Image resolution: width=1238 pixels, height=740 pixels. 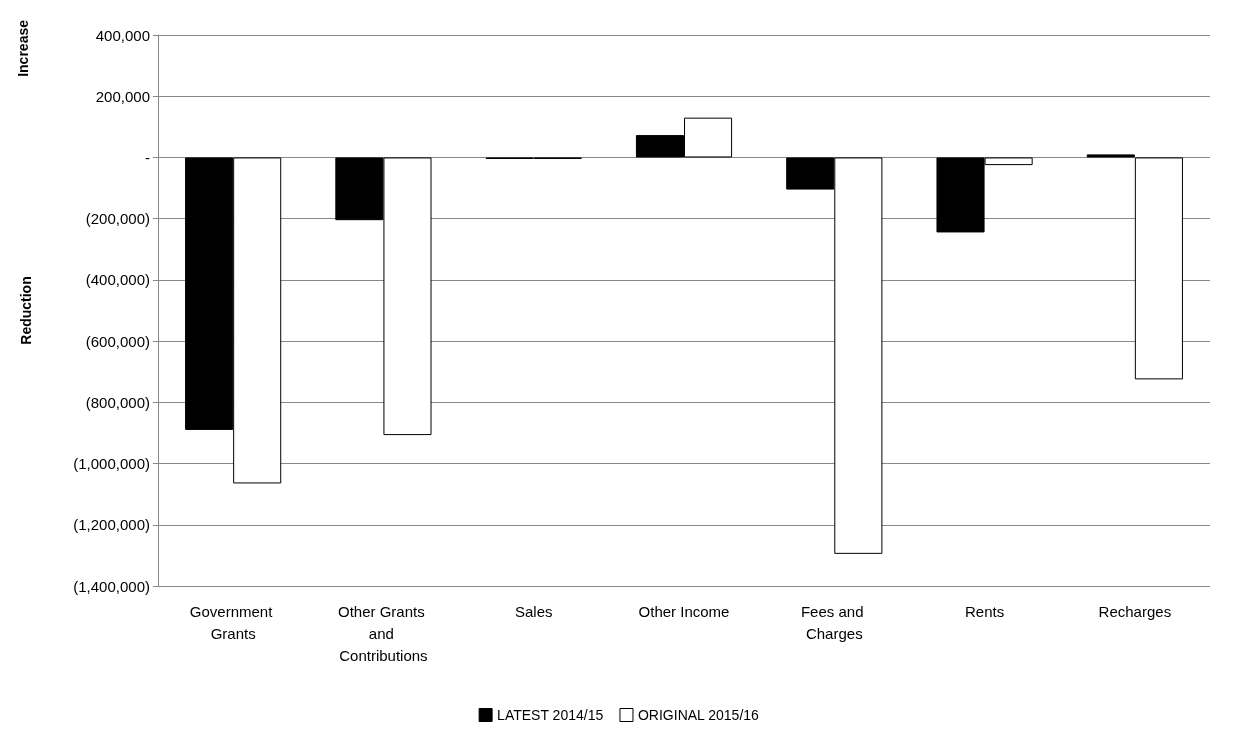 What do you see at coordinates (122, 96) in the screenshot?
I see `y-tick-label: 200,000` at bounding box center [122, 96].